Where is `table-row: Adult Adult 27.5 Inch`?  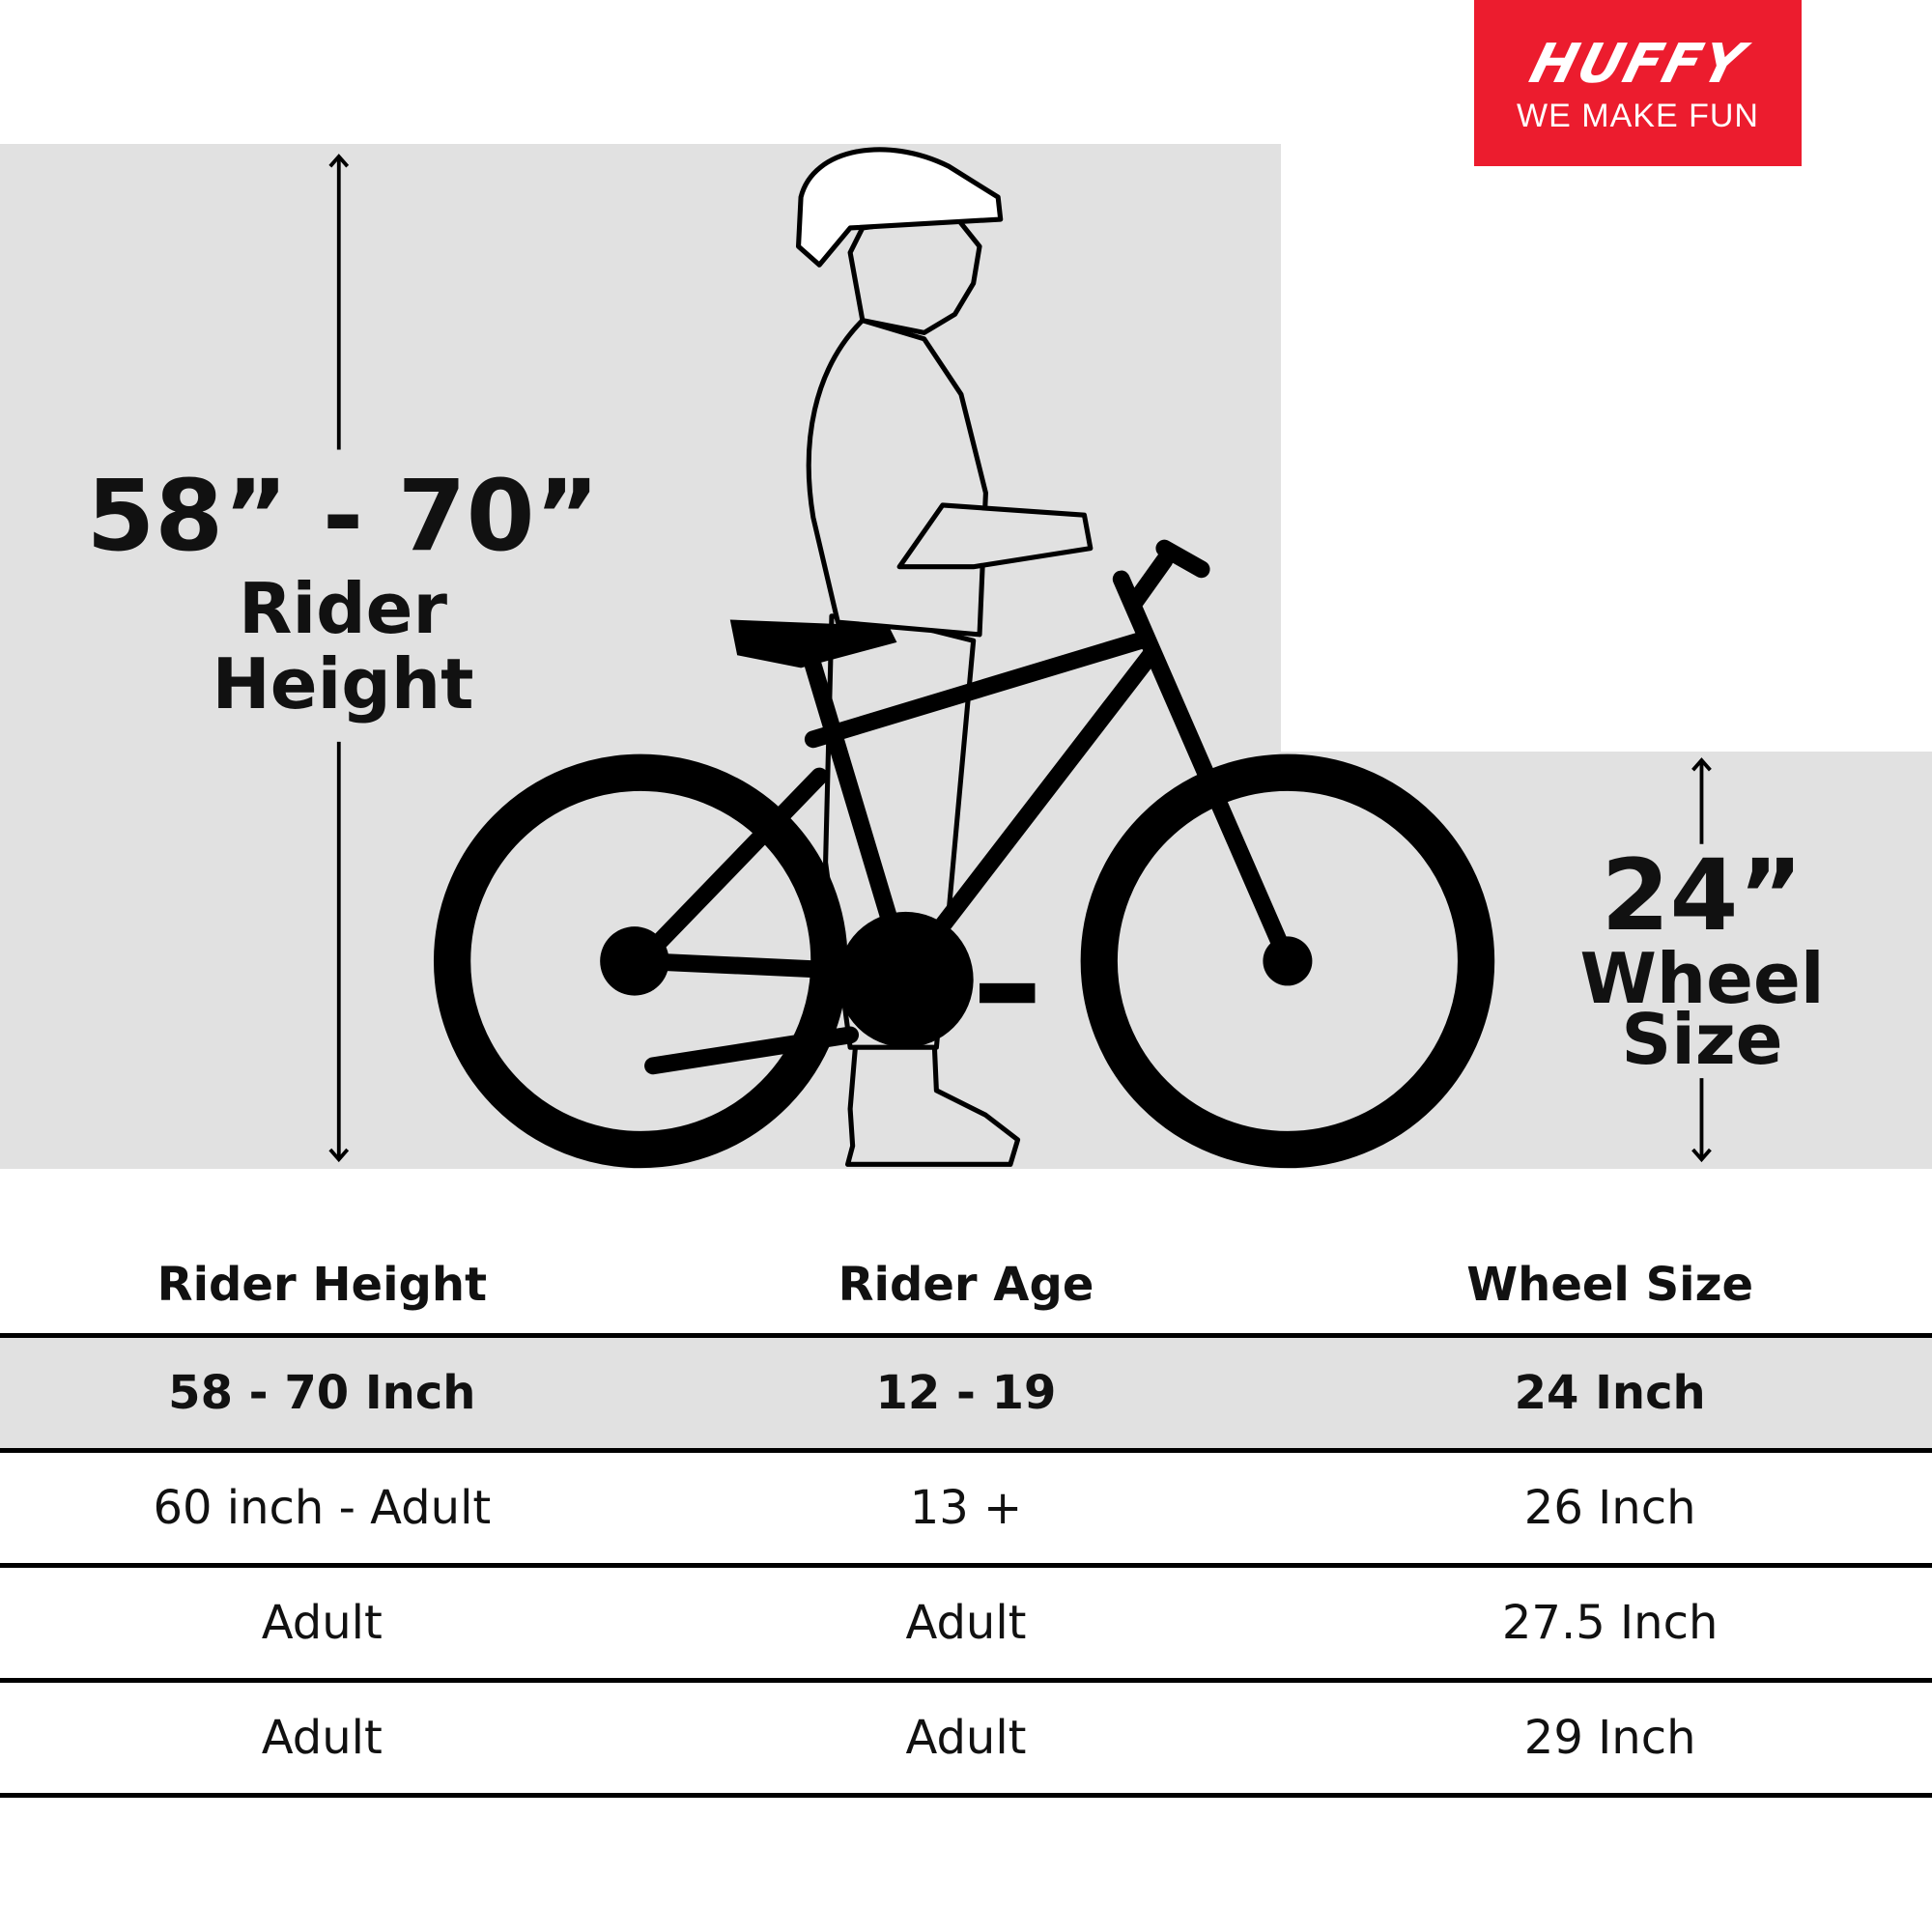 table-row: Adult Adult 27.5 Inch is located at coordinates (966, 1624).